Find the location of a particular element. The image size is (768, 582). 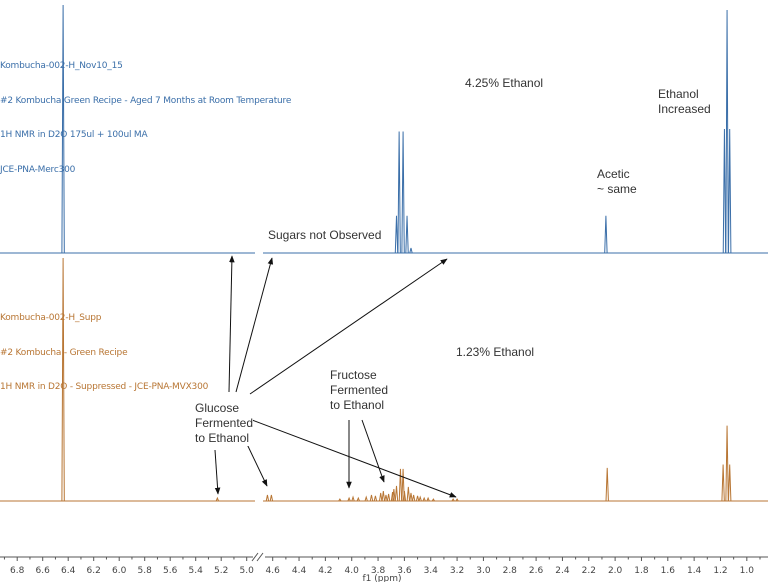

annotation-bottom-ethanol: 1.23% Ethanol is located at coordinates (495, 352).